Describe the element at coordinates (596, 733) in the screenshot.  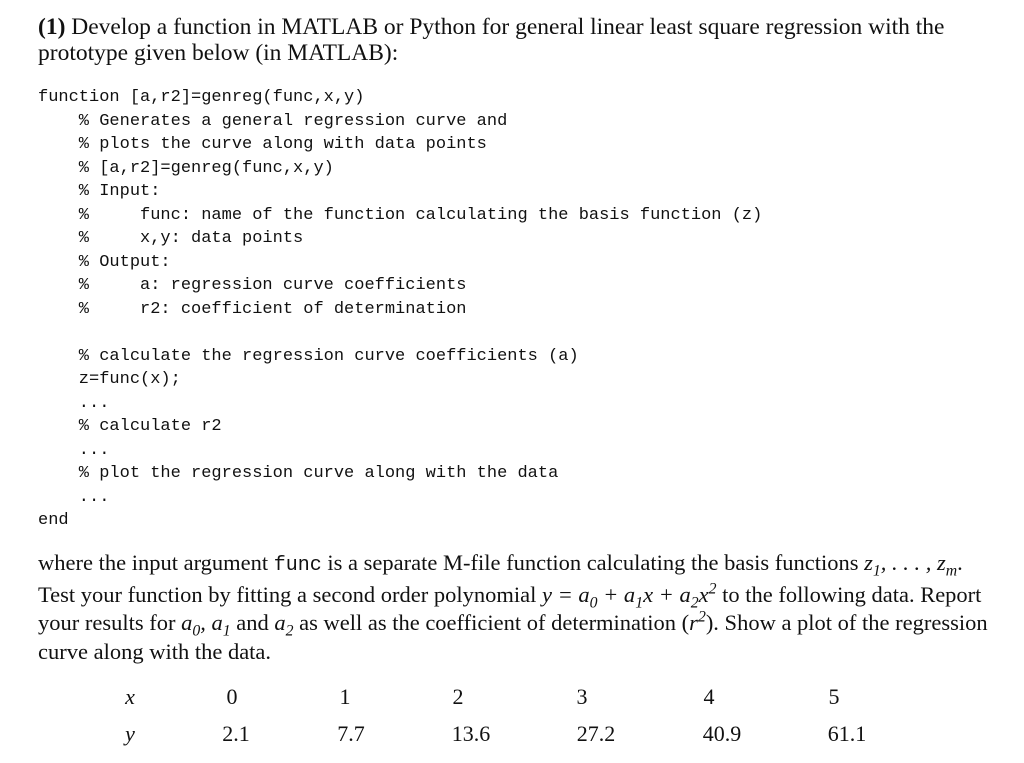
I see `y-value: 27.2` at that location.